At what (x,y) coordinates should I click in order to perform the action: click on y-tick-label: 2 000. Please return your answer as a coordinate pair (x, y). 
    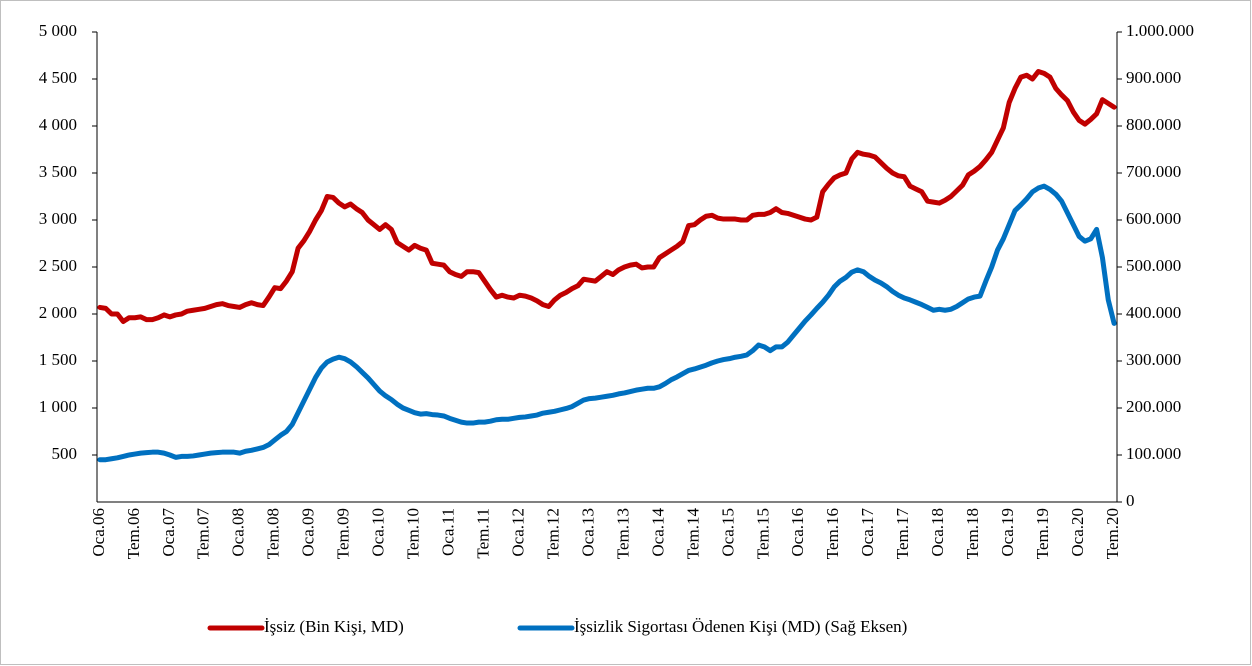
    Looking at the image, I should click on (58, 312).